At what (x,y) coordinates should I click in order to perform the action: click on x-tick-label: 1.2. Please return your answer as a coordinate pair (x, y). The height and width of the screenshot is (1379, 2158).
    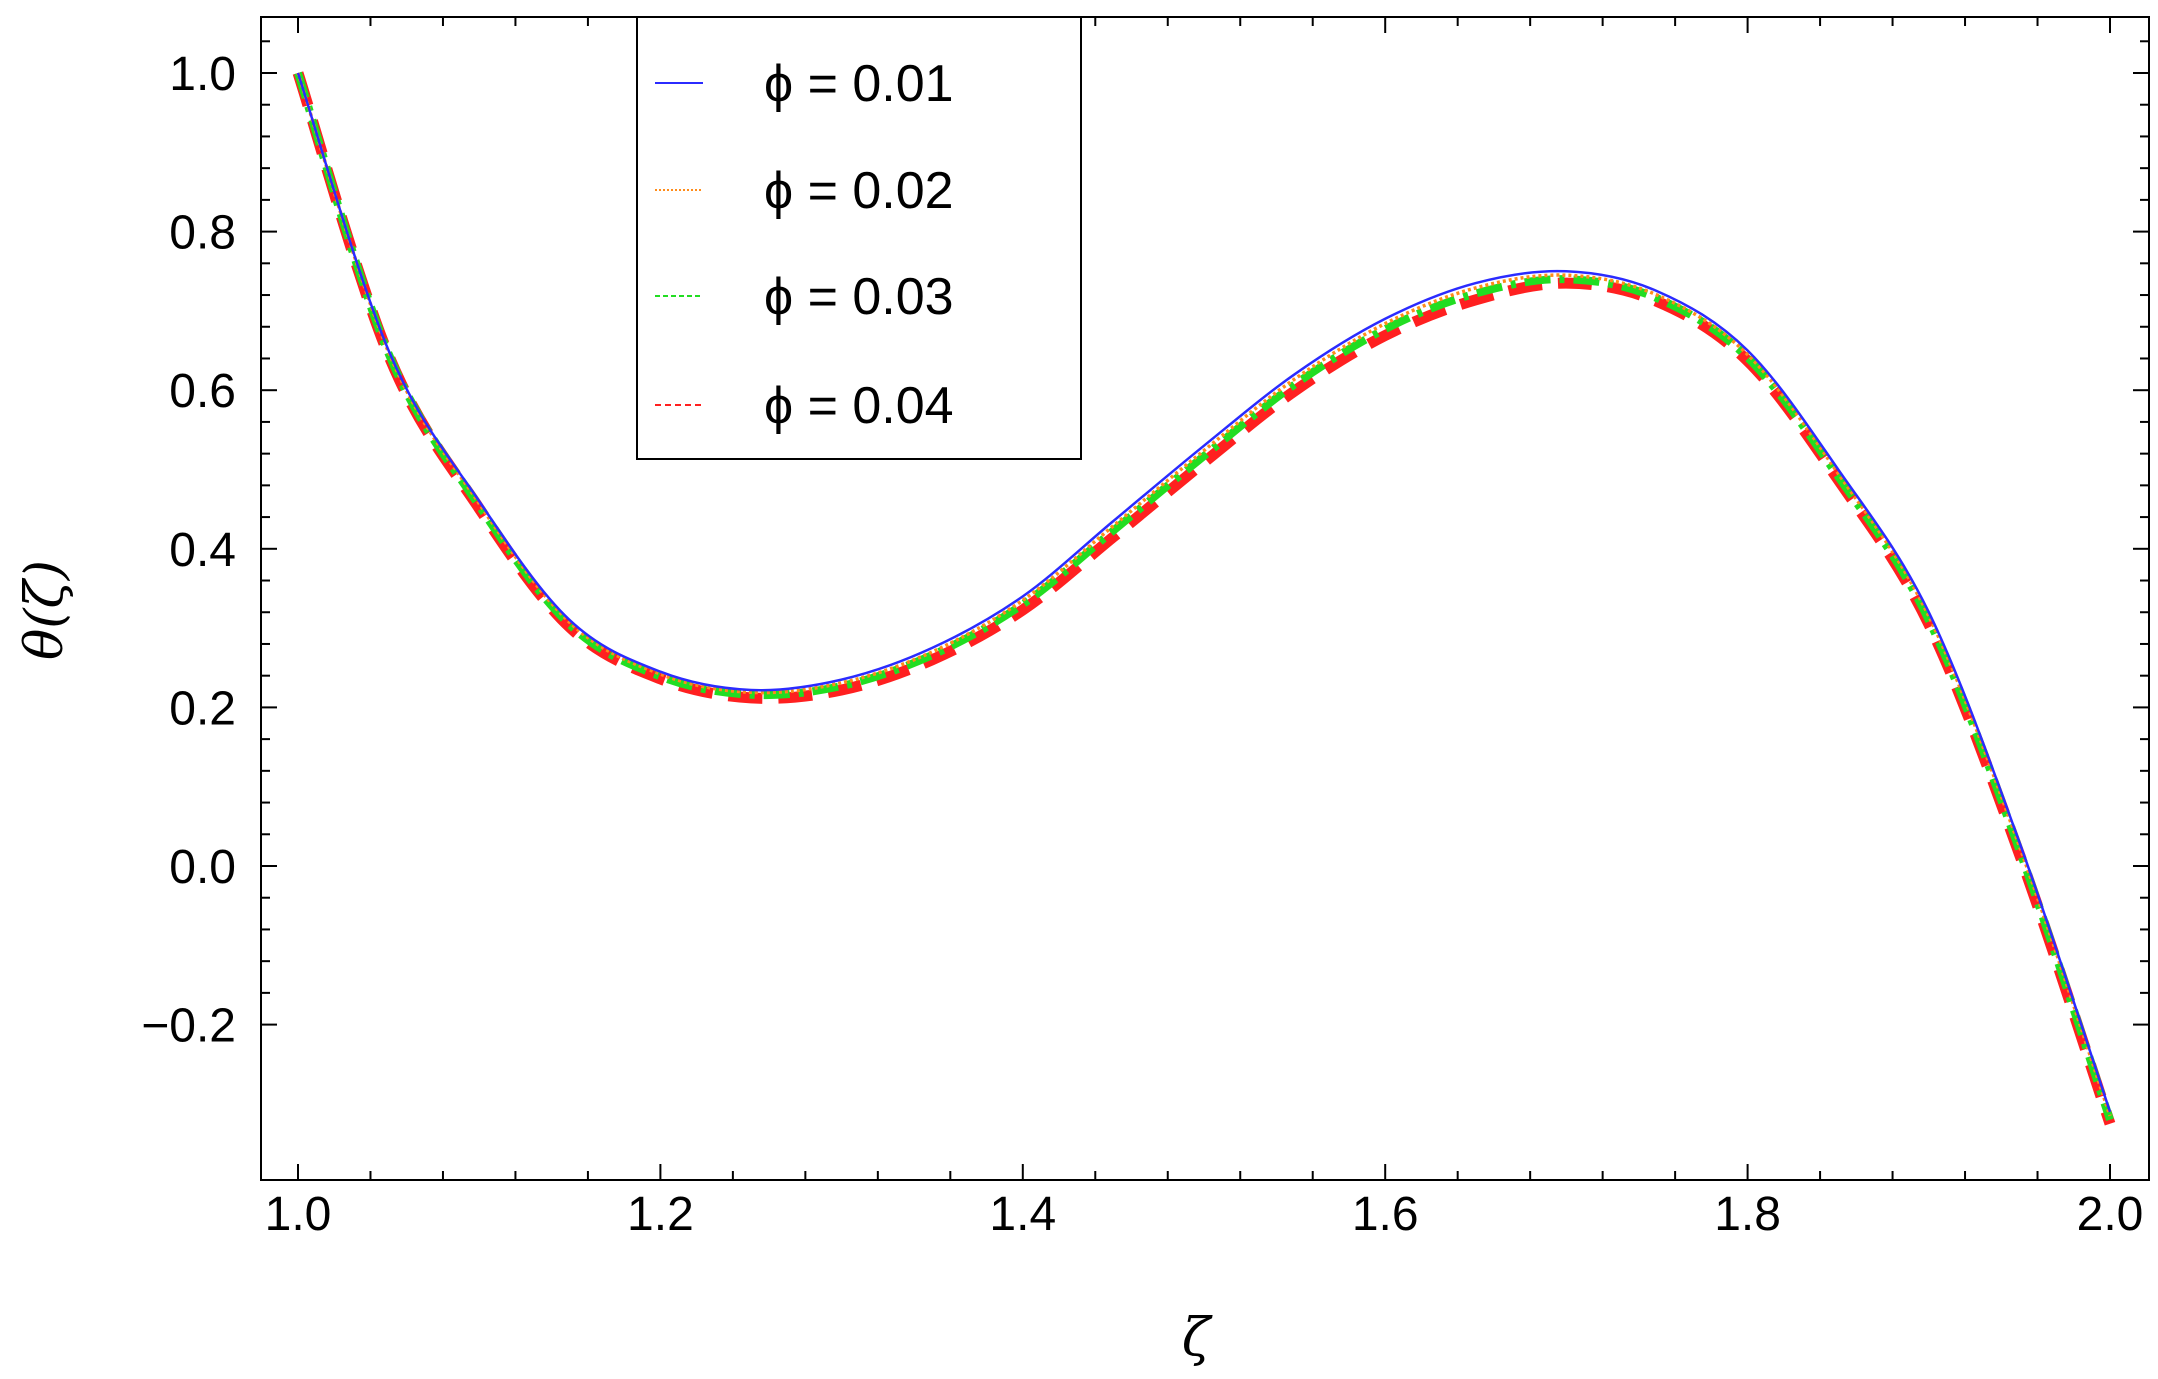
    Looking at the image, I should click on (660, 1214).